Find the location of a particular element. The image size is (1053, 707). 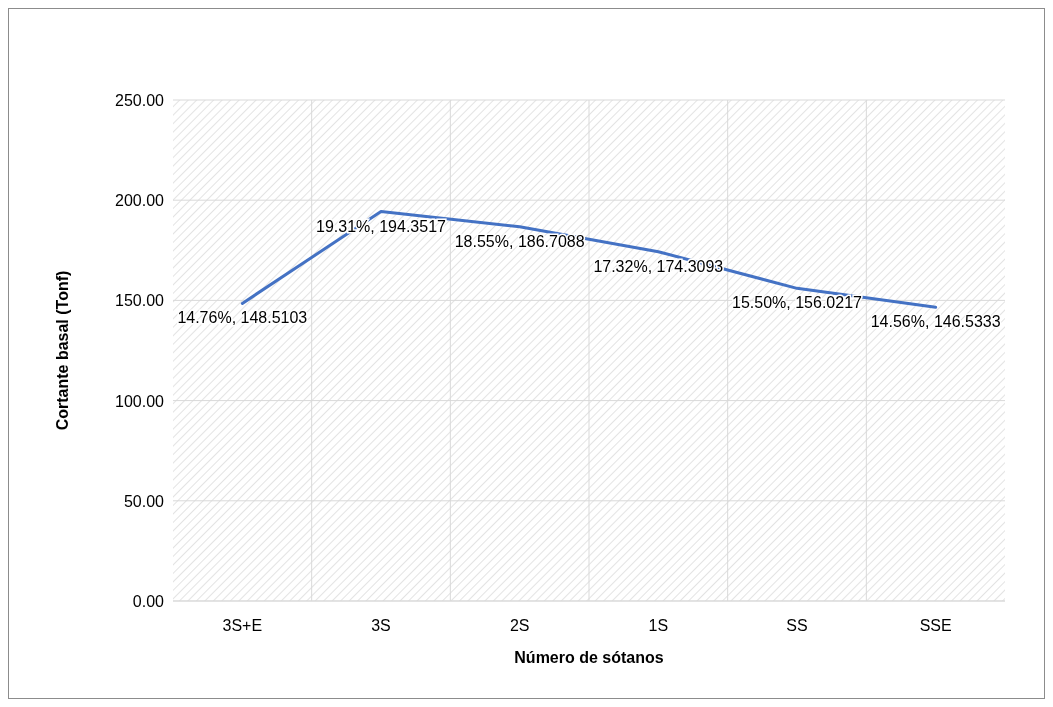

y-tick-label: 0.00 is located at coordinates (148, 601).